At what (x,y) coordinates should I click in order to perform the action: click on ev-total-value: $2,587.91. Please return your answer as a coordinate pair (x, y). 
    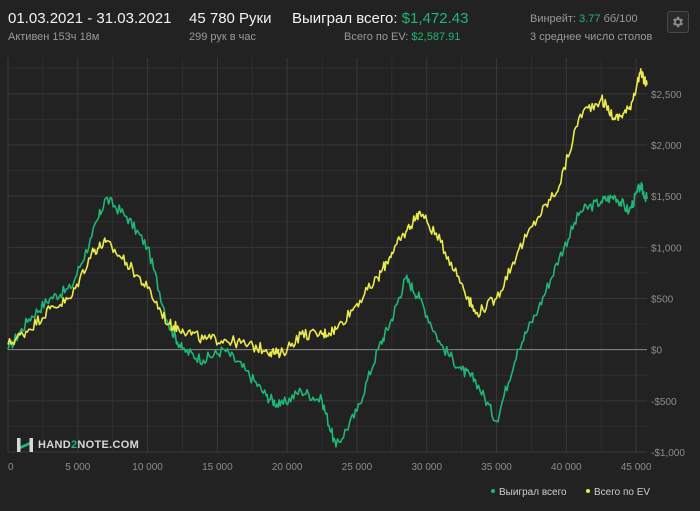
    Looking at the image, I should click on (436, 37).